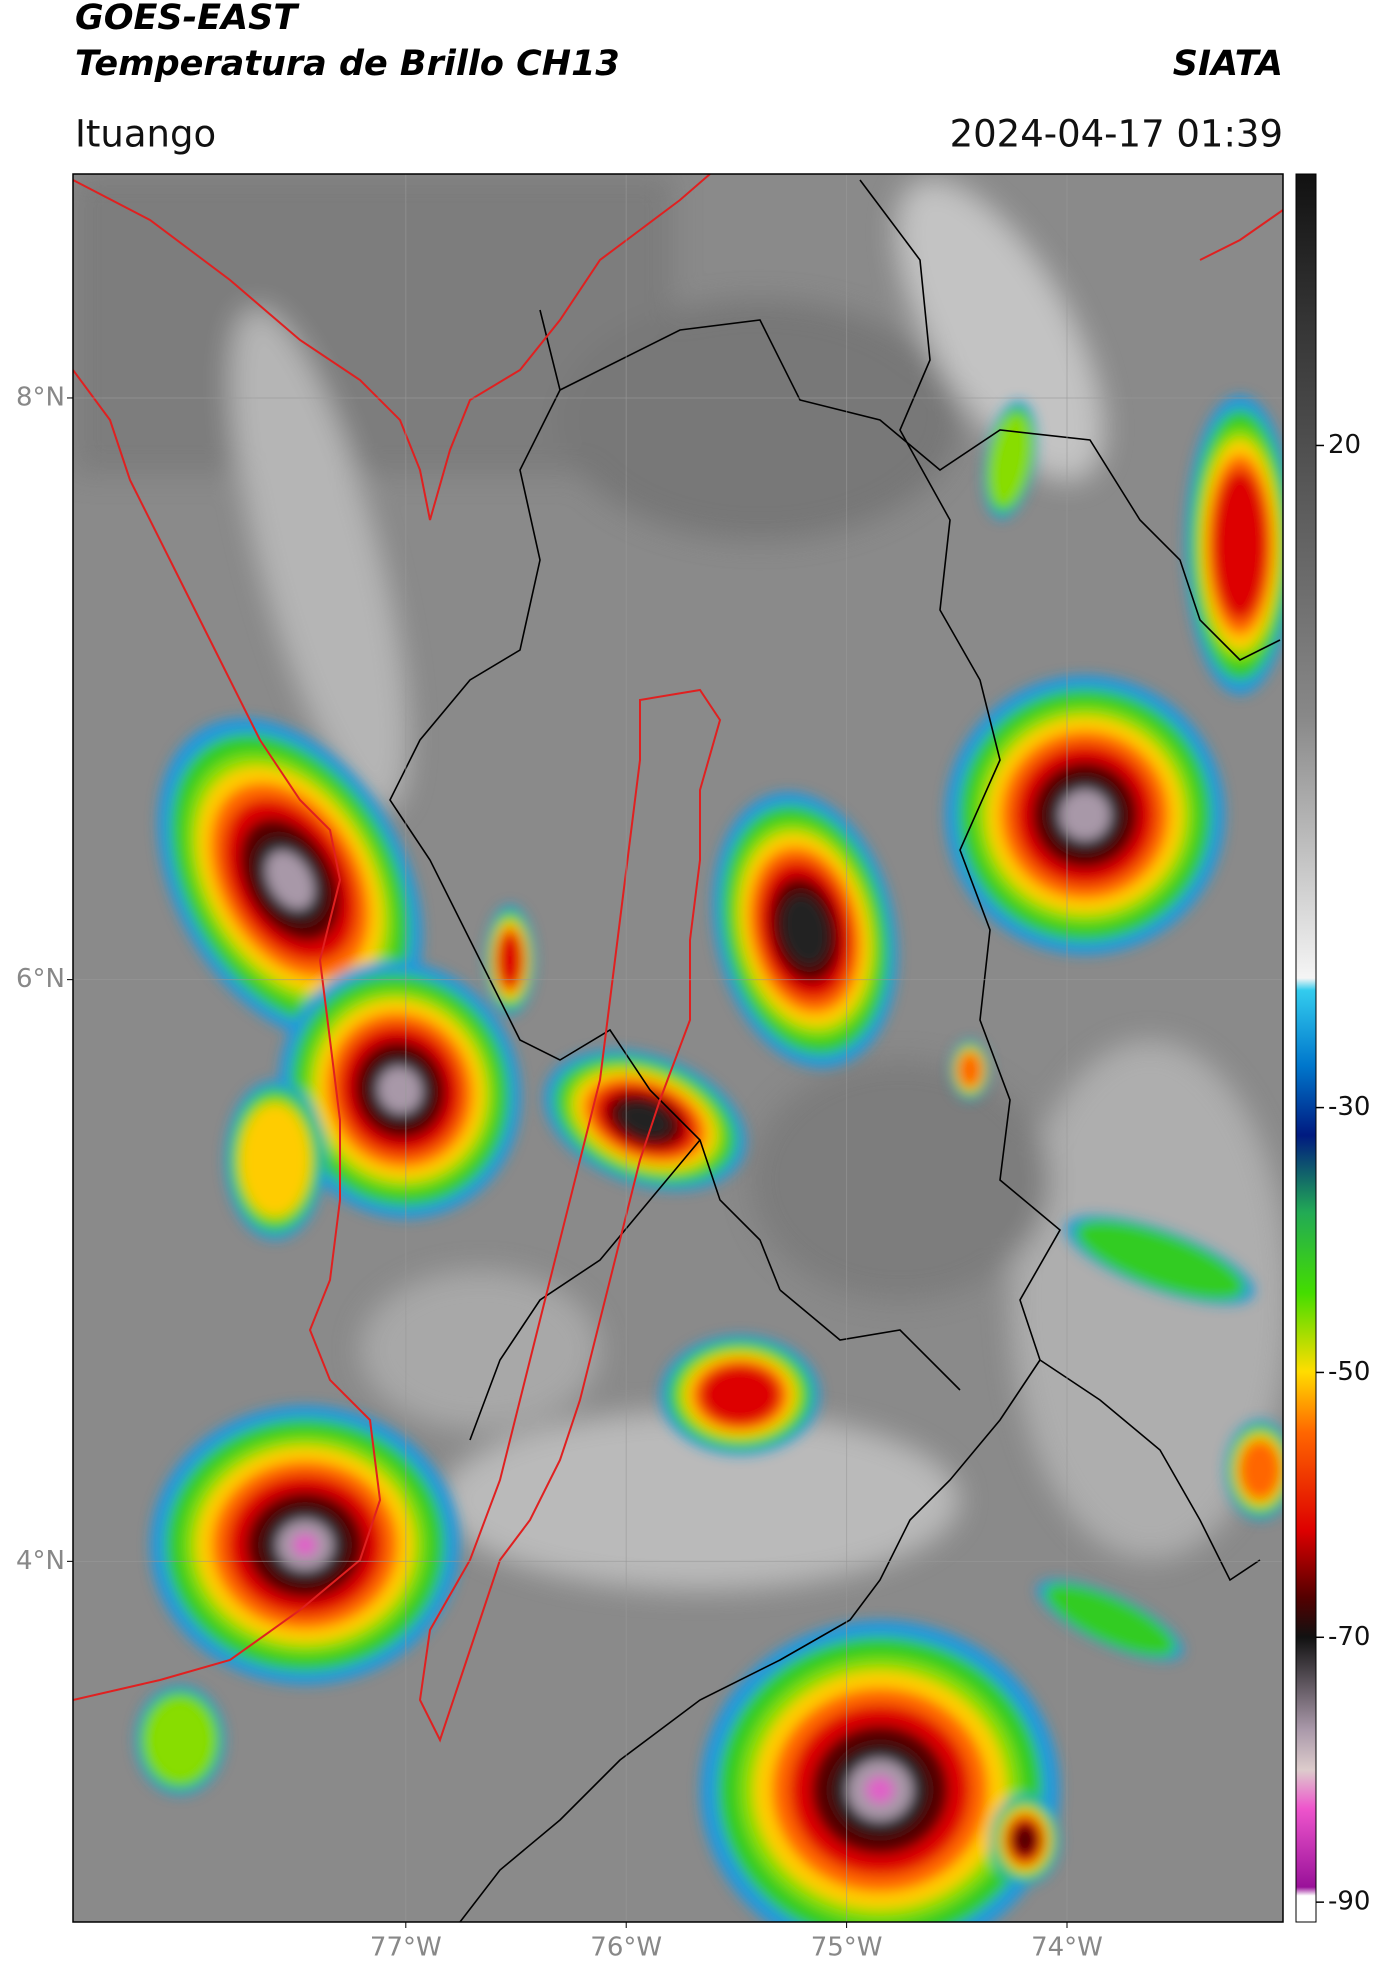 Image resolution: width=1384 pixels, height=1985 pixels. I want to click on colorbar-tick-label: -30, so click(1349, 1107).